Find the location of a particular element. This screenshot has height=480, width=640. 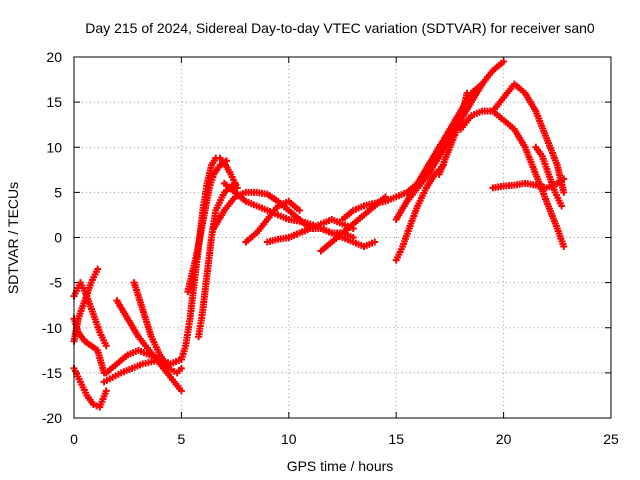

series-arc-v is located at coordinates (453, 133).